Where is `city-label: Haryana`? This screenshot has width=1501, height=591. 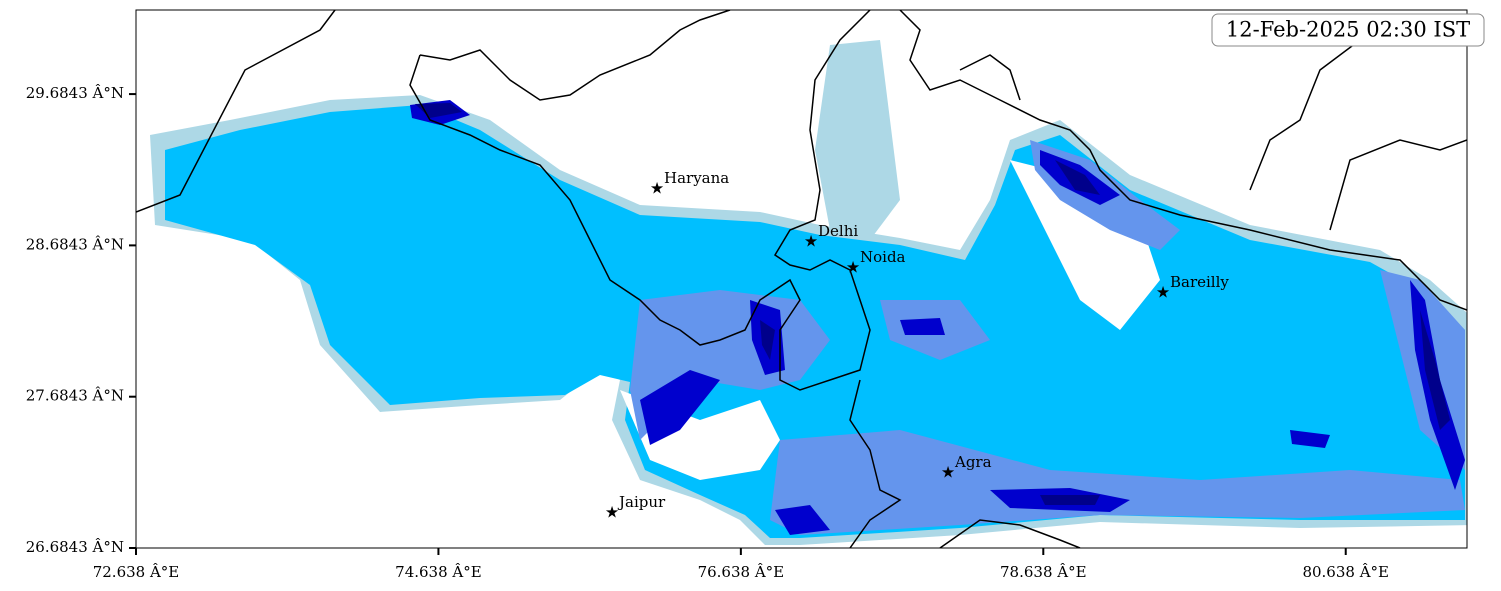
city-label: Haryana is located at coordinates (696, 178).